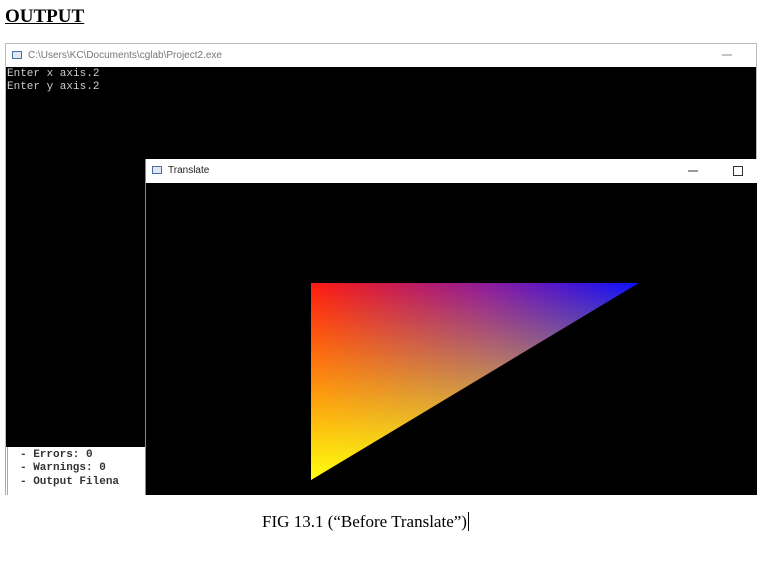 This screenshot has width=761, height=579. What do you see at coordinates (189, 170) in the screenshot?
I see `window-title: Translate` at bounding box center [189, 170].